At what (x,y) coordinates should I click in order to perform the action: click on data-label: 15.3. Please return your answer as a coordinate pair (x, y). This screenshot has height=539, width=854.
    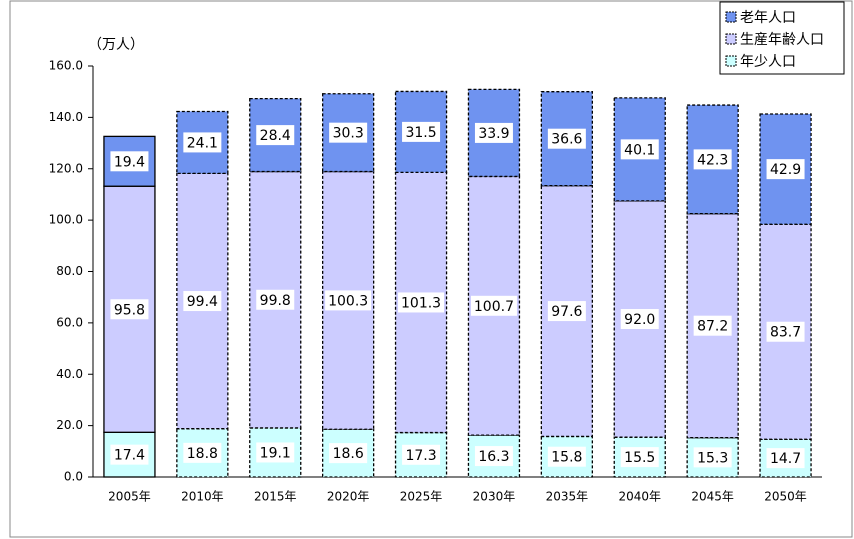
    Looking at the image, I should click on (712, 458).